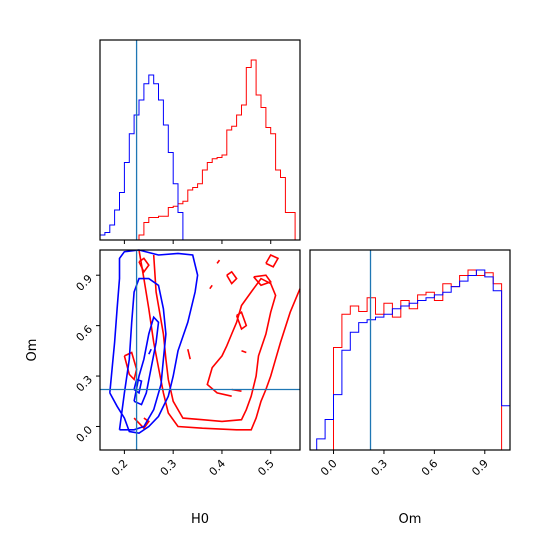 This screenshot has height=550, width=550. I want to click on om-x-tick-label: 0.3, so click(380, 468).